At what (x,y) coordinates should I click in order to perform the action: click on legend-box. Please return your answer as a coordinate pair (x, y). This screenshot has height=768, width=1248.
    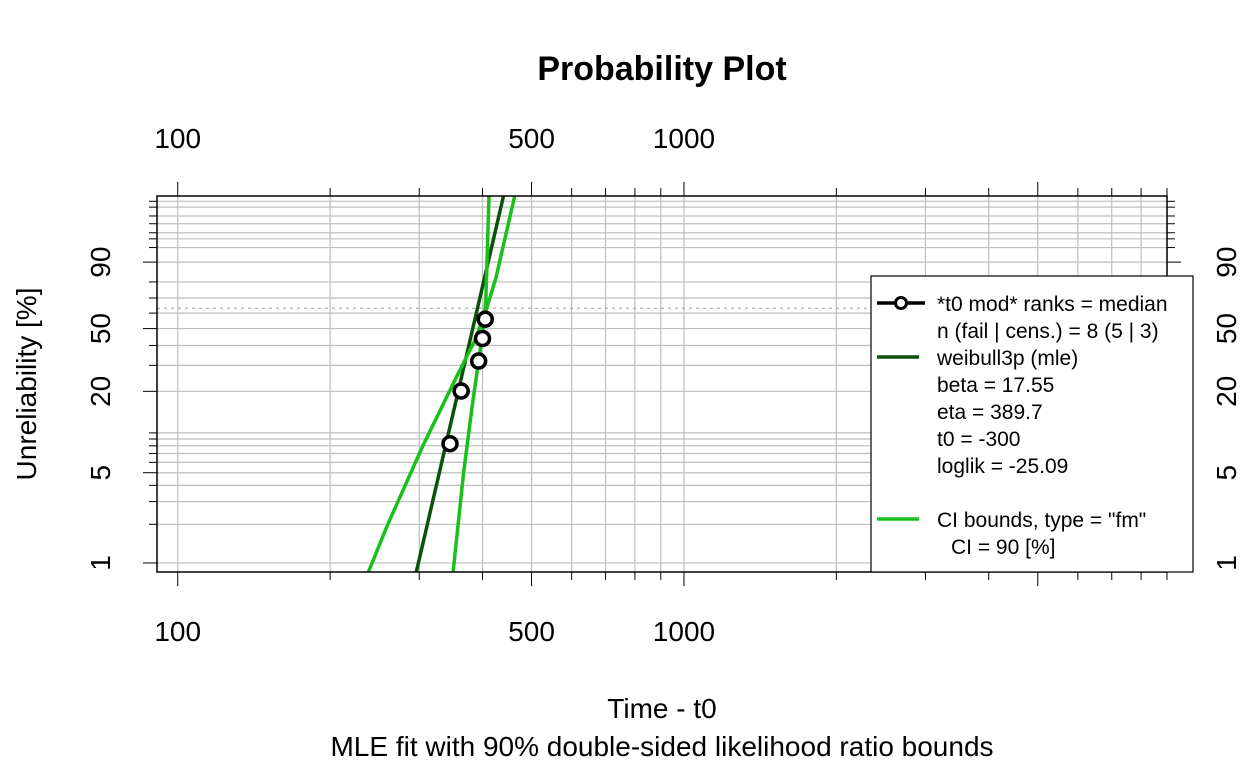
    Looking at the image, I should click on (1032, 424).